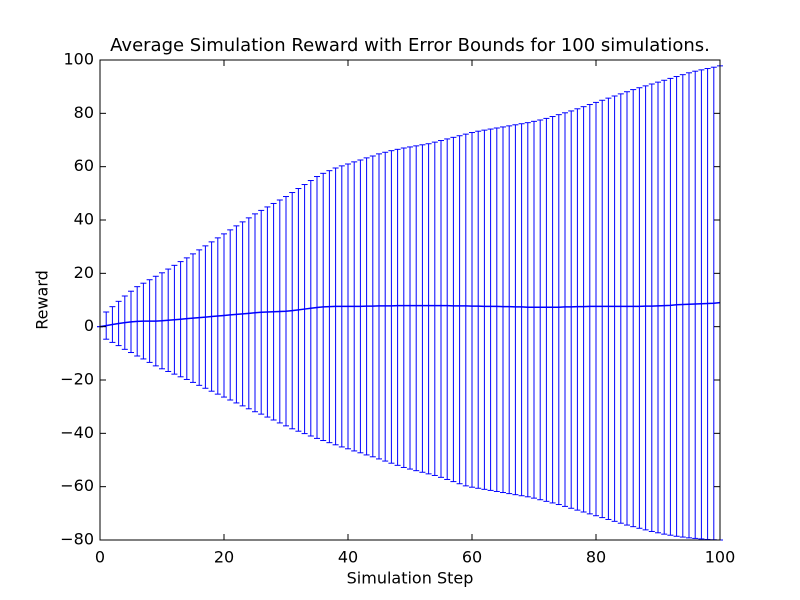 The height and width of the screenshot is (600, 800). Describe the element at coordinates (410, 578) in the screenshot. I see `x-axis-label: Simulation Step` at that location.